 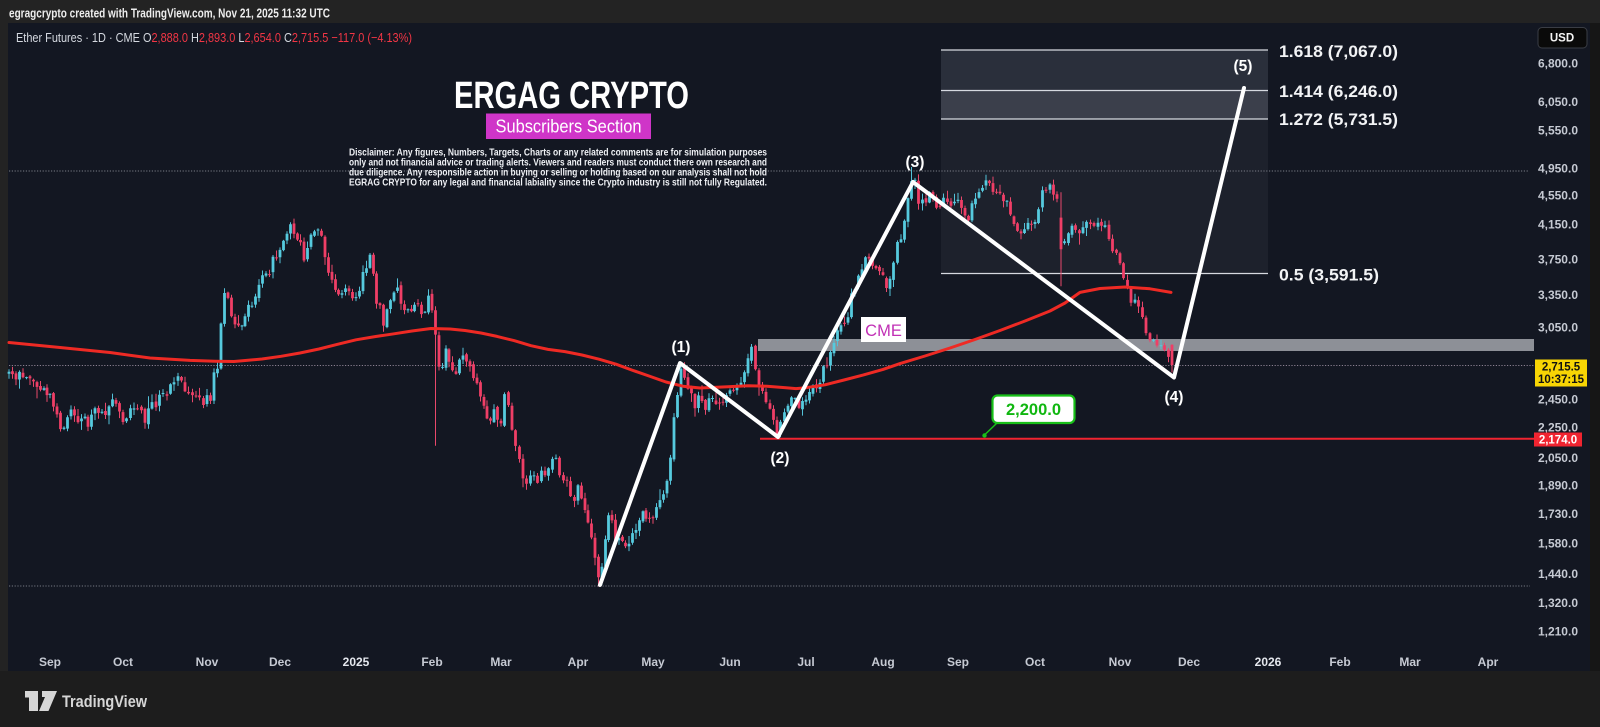 I want to click on svg-text: 1.272 (5,731.5), so click(x=1338, y=119).